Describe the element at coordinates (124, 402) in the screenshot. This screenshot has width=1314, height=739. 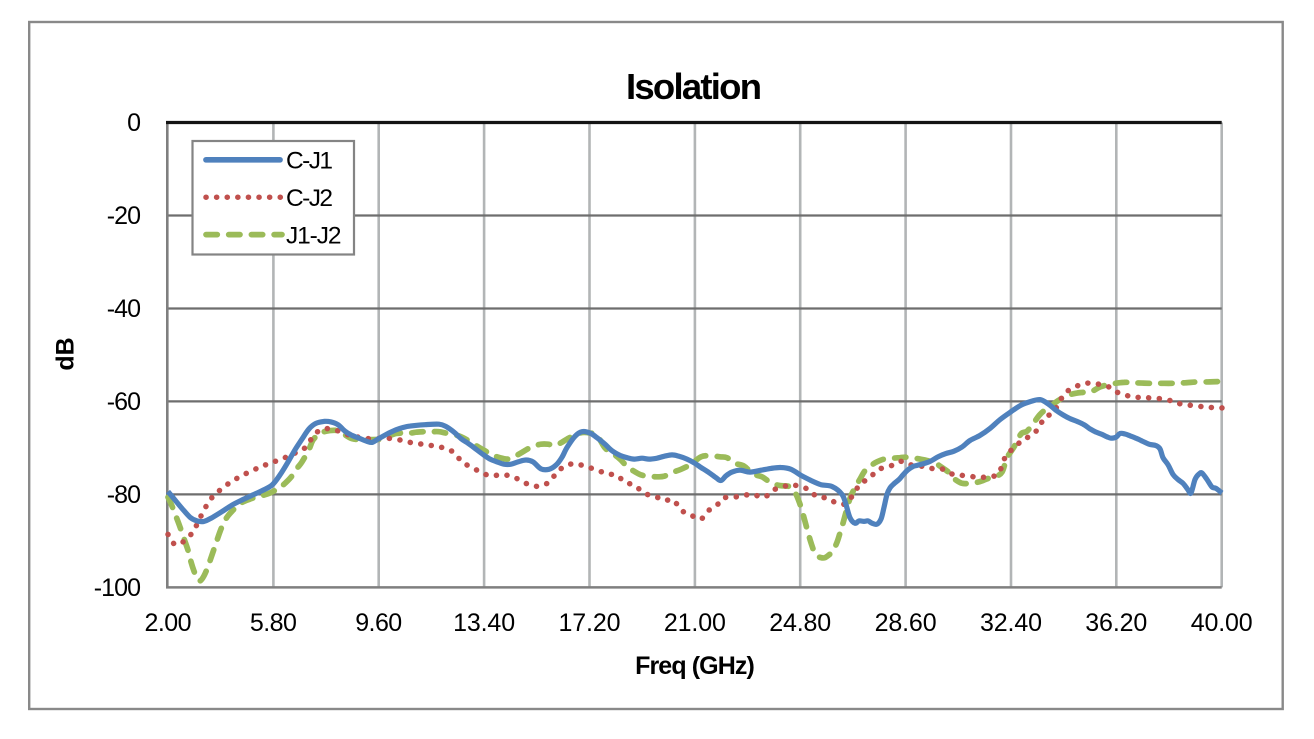
I see `svg-text: -60` at that location.